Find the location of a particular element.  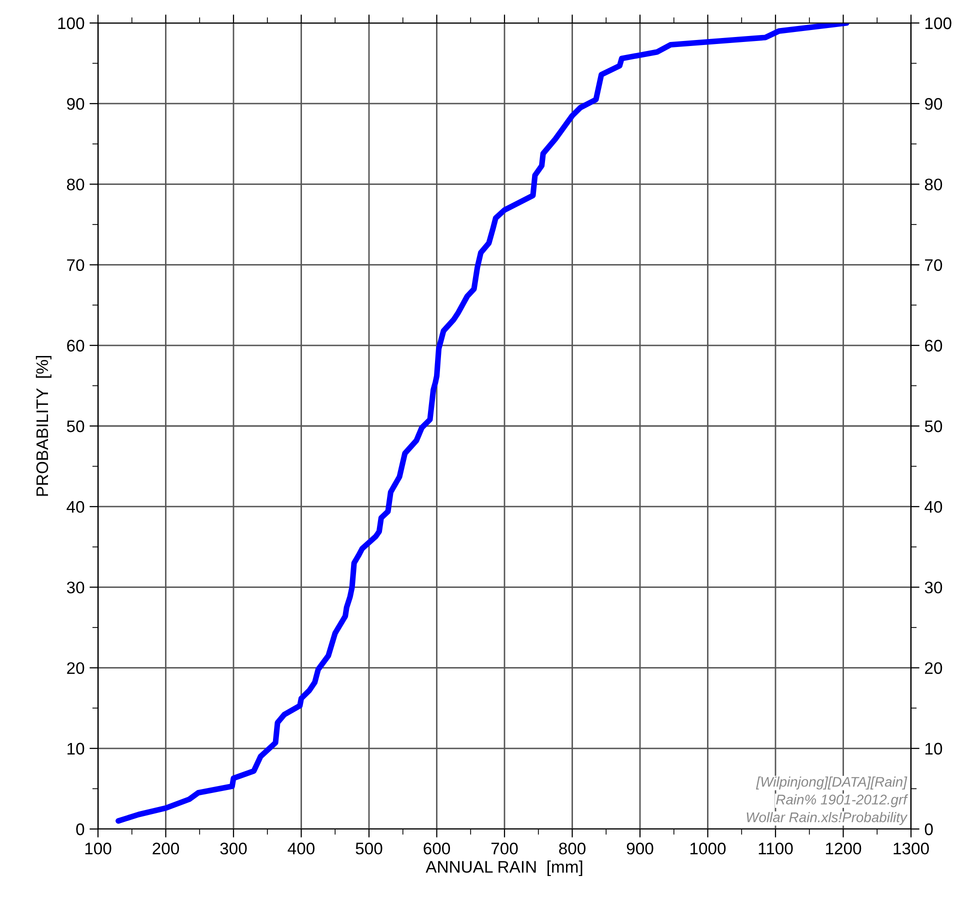

y2-tick-label: 100 is located at coordinates (938, 23).